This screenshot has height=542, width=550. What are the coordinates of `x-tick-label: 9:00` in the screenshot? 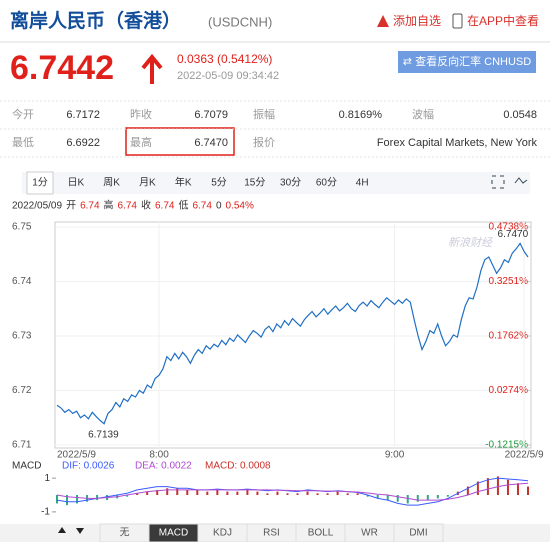 It's located at (395, 455).